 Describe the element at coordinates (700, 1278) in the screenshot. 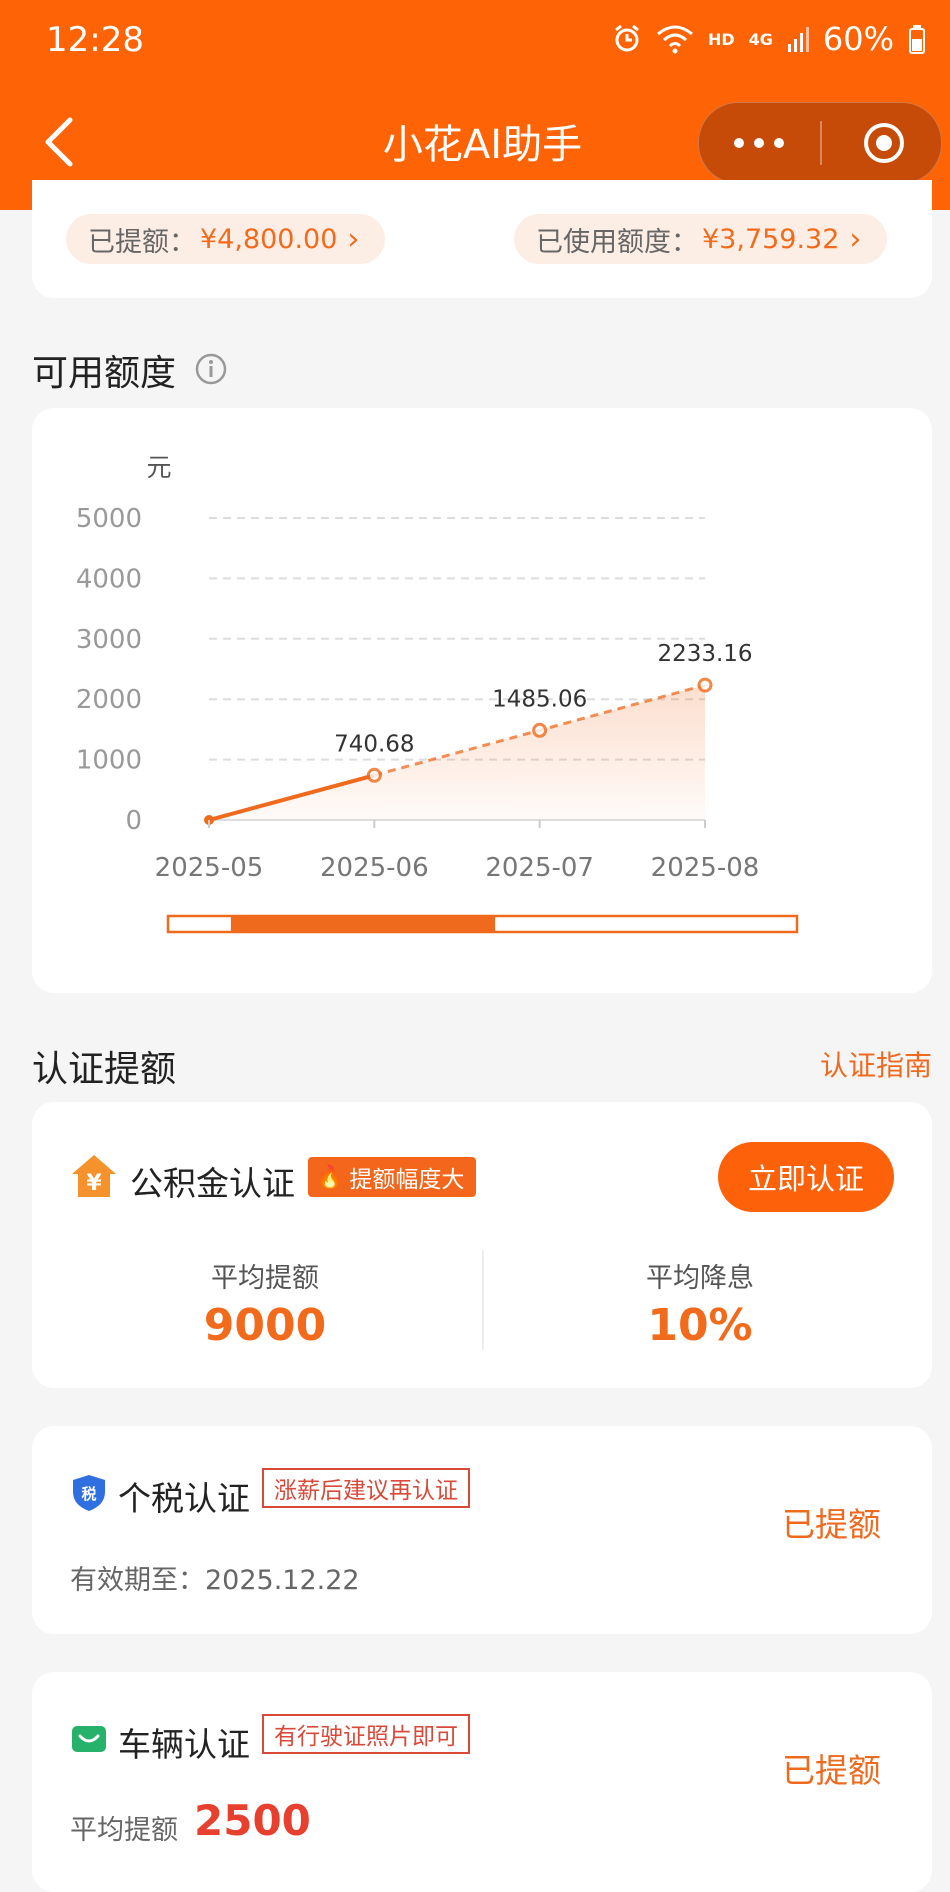

I see `avg-rate-cut-label: 平均降息` at that location.